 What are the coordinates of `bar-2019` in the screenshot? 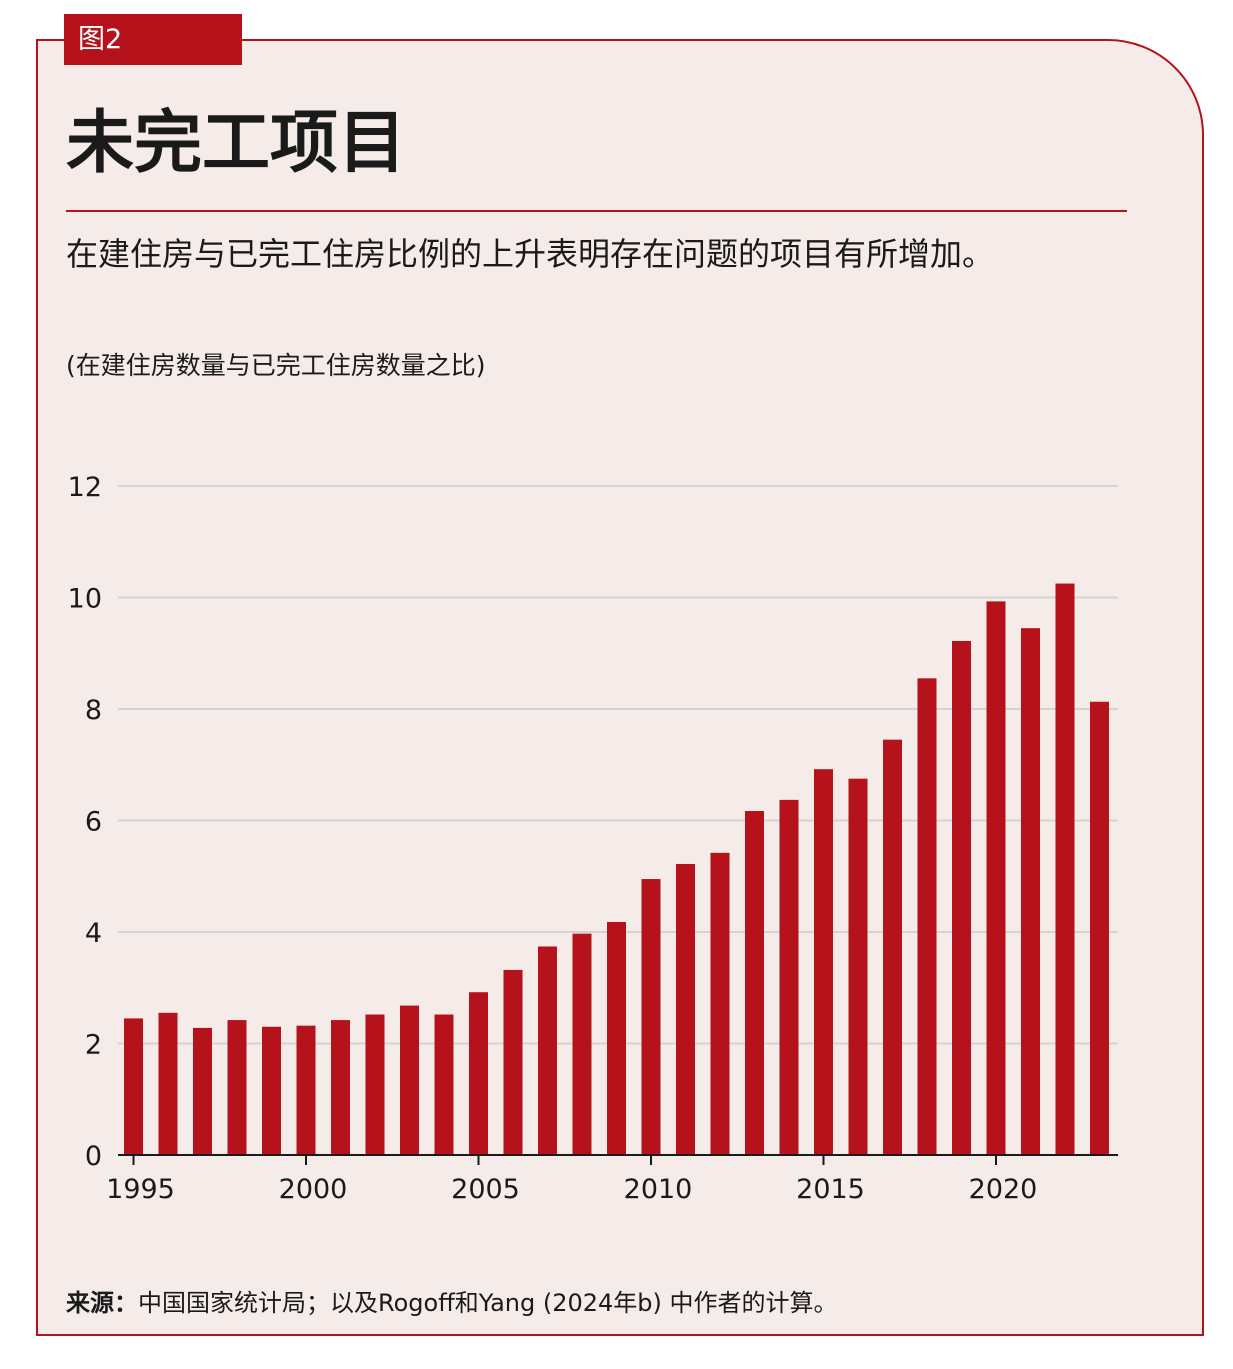 It's located at (961, 897).